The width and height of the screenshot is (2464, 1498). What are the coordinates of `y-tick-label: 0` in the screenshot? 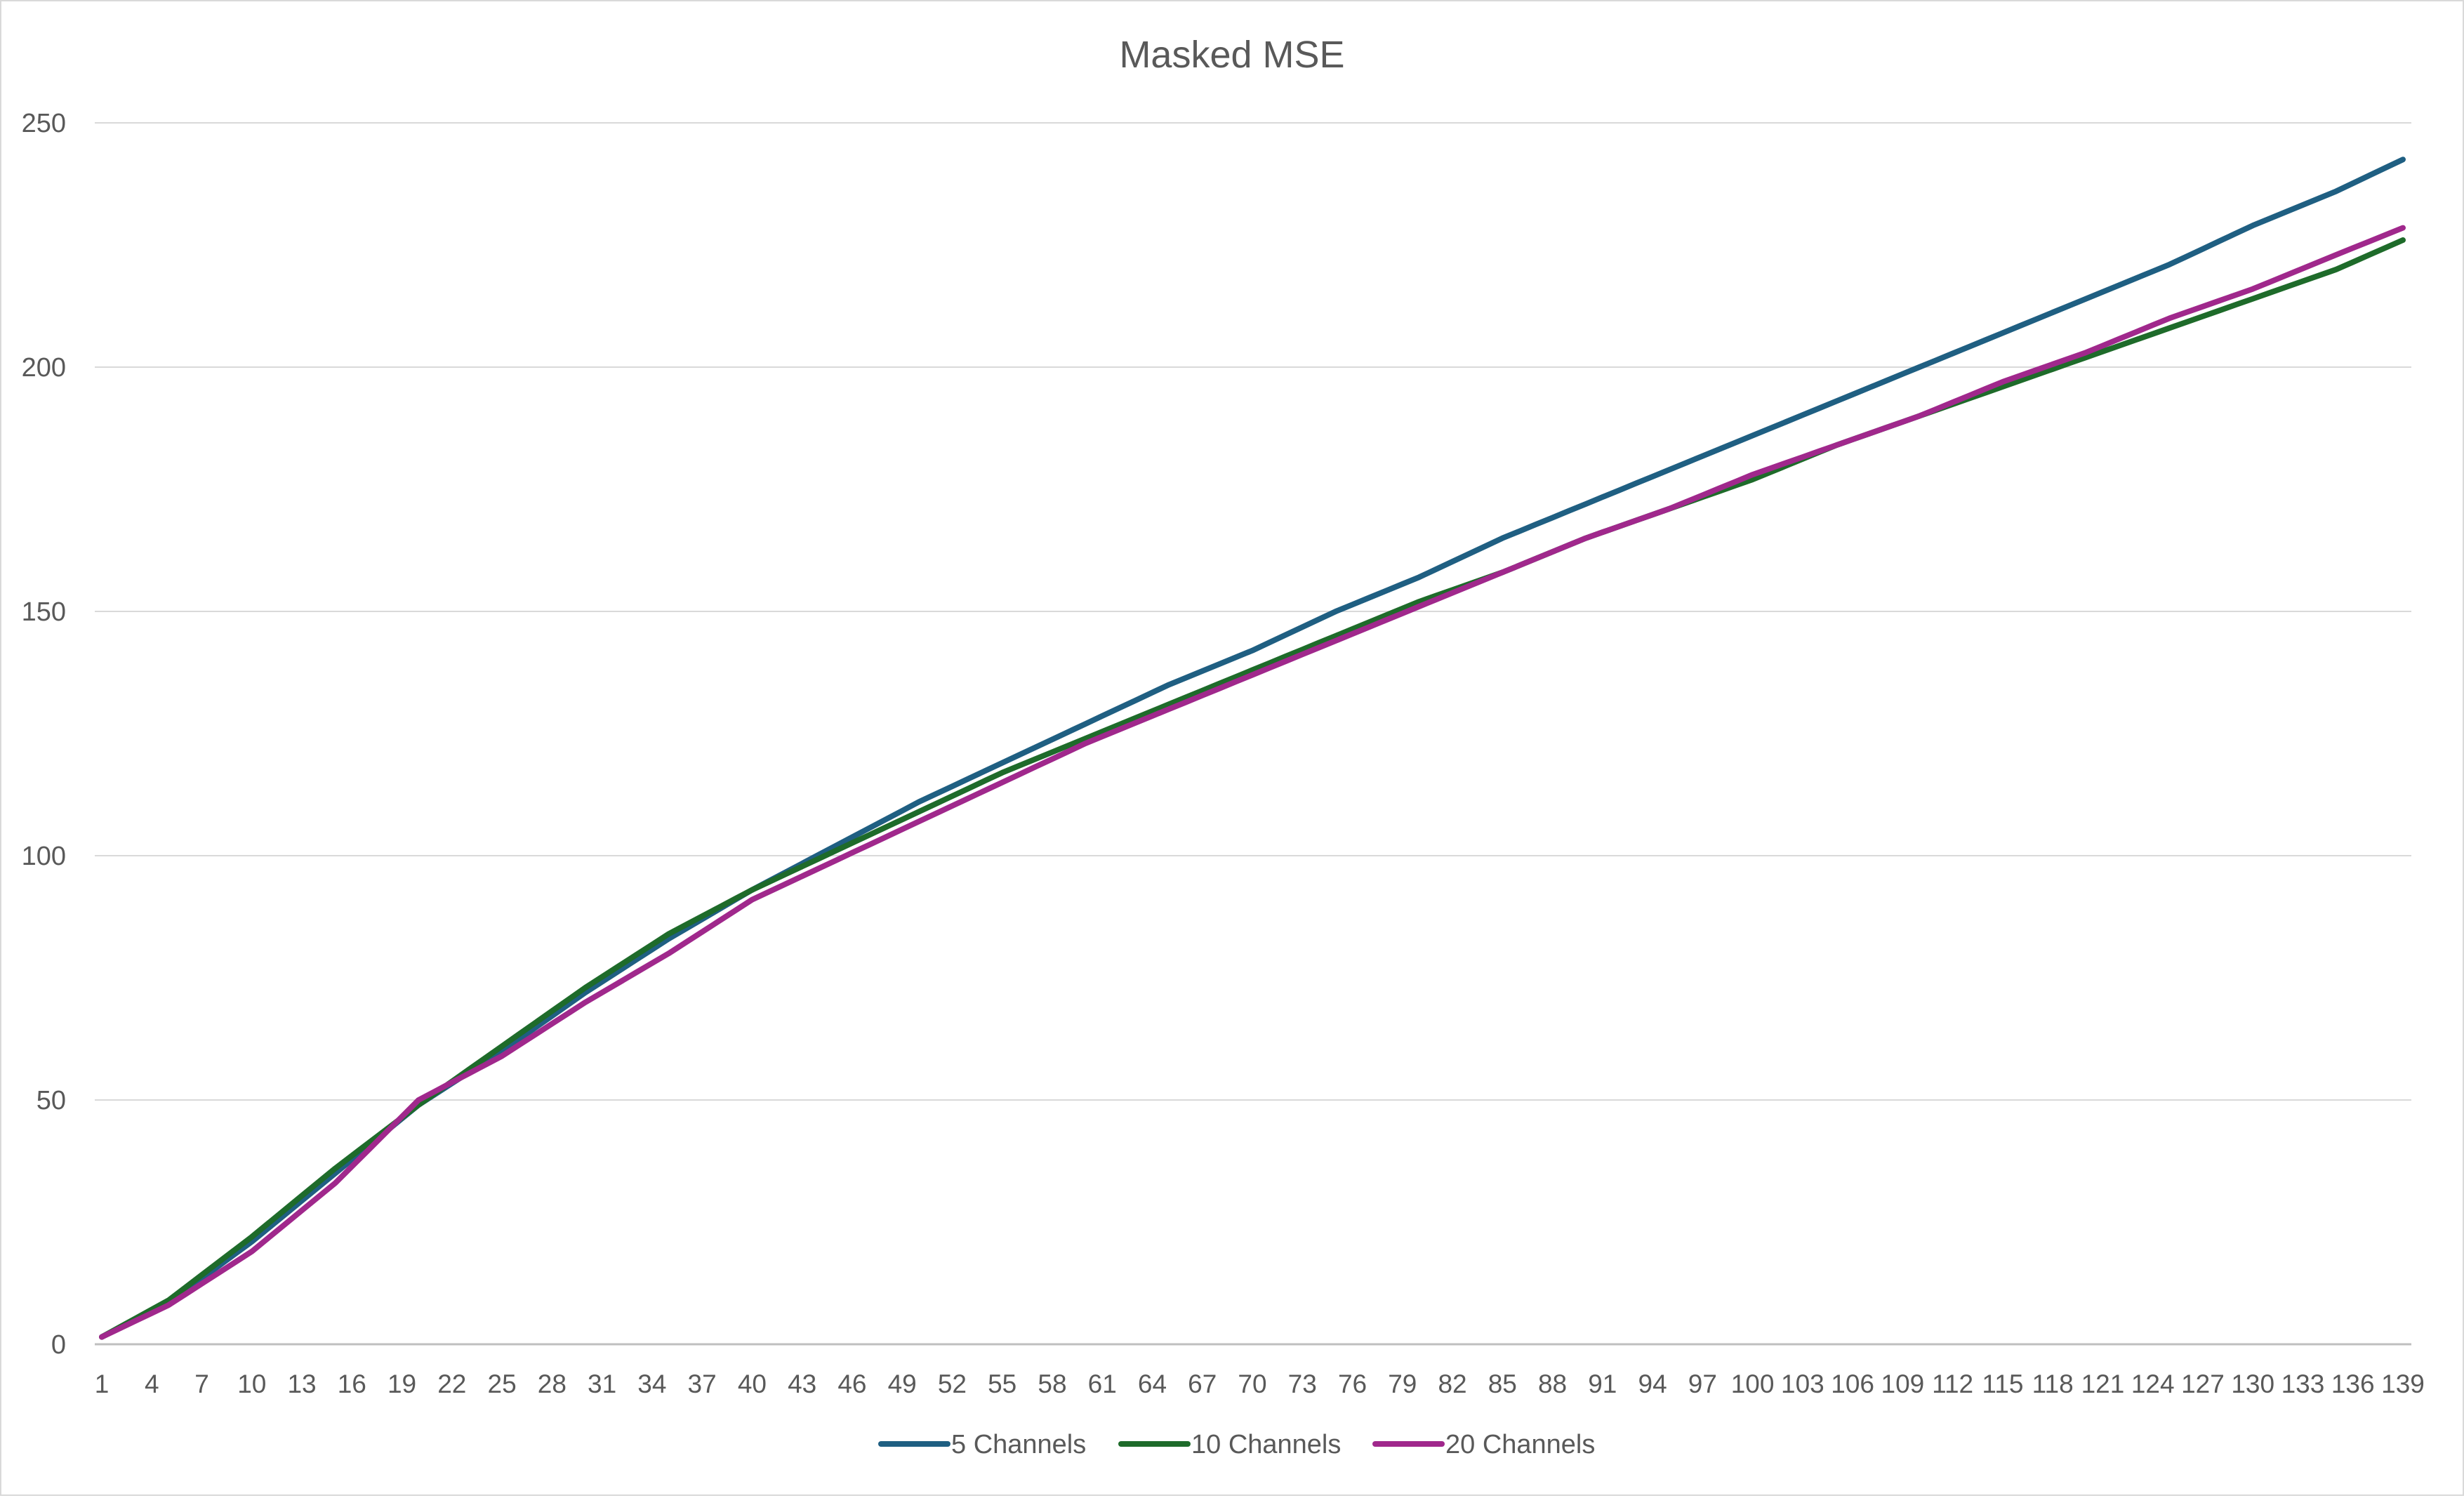 It's located at (59, 1345).